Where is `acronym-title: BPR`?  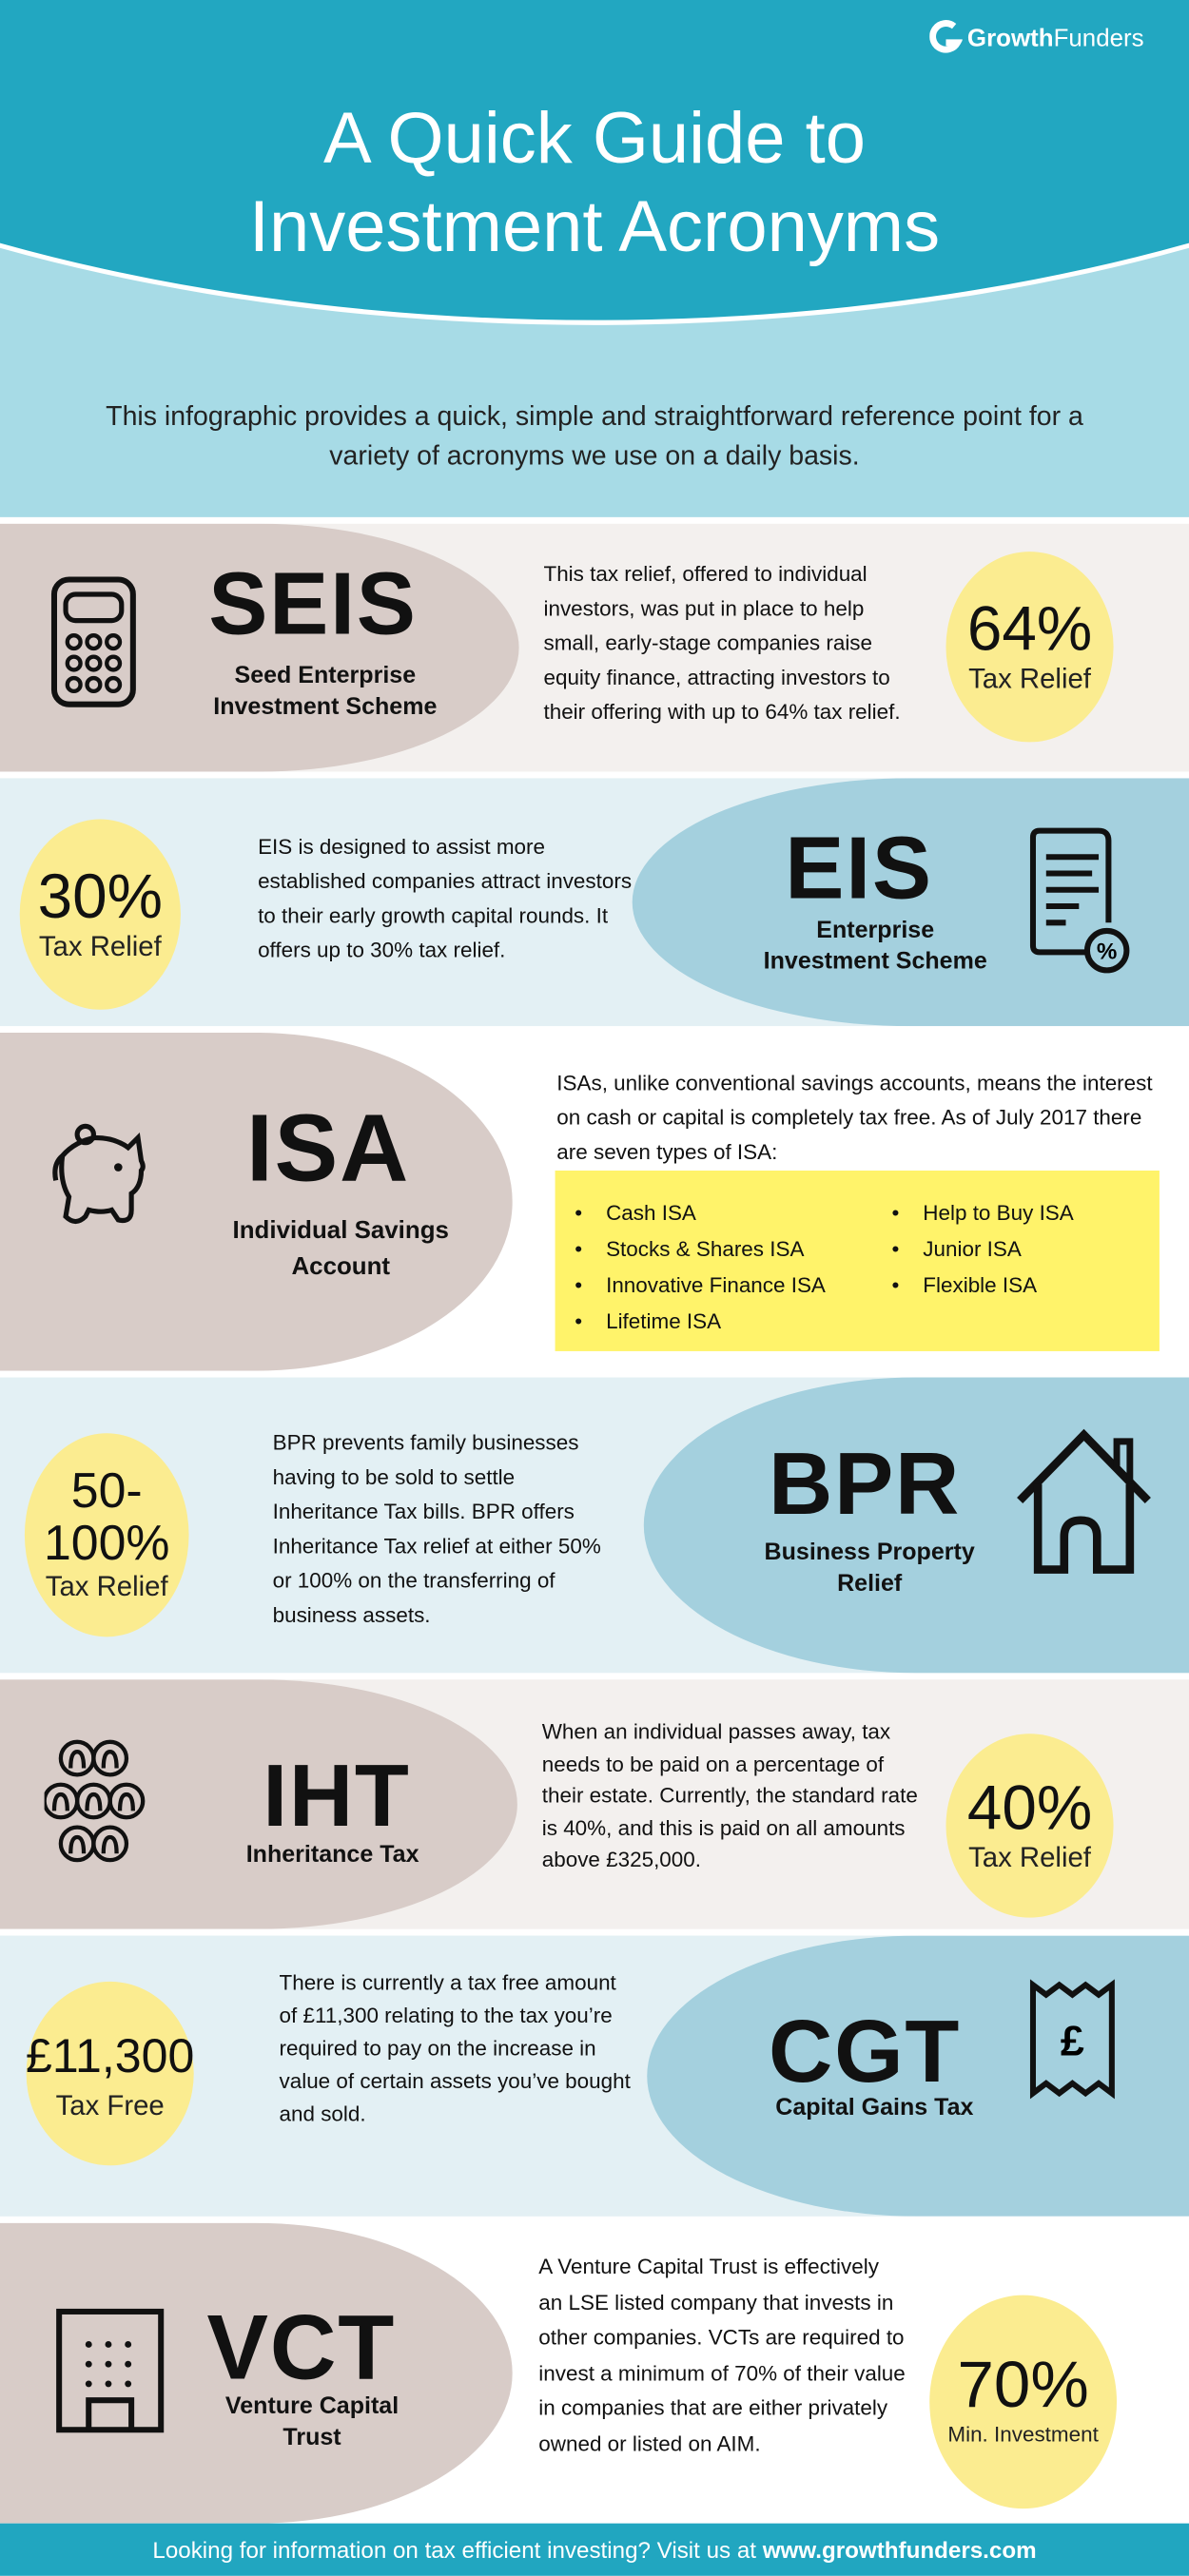 acronym-title: BPR is located at coordinates (865, 1484).